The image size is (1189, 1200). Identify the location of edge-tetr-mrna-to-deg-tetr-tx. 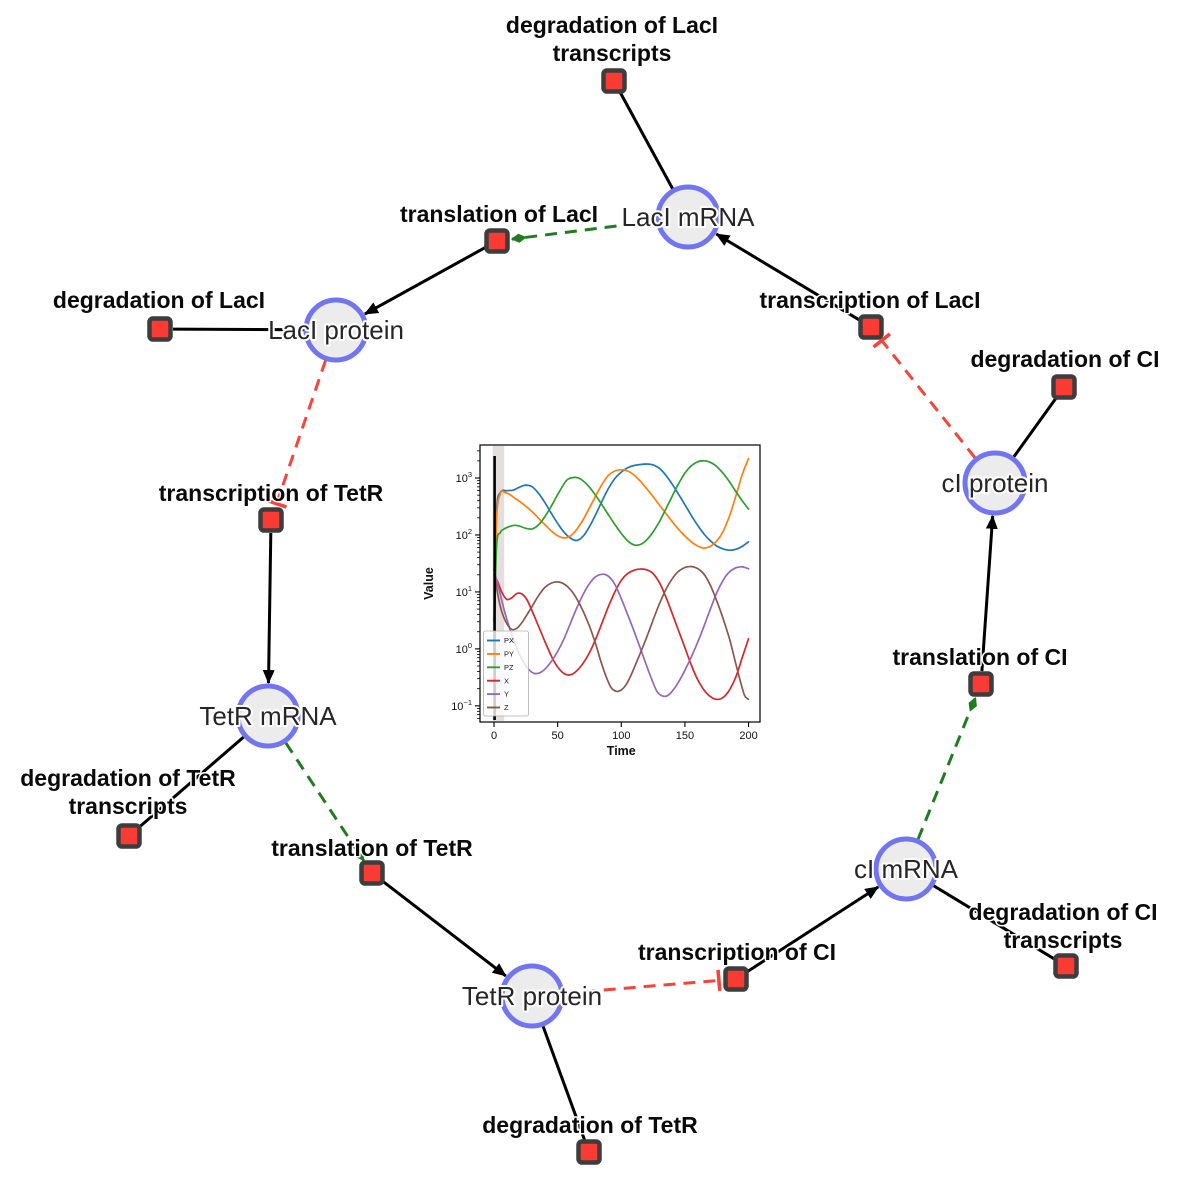
(191, 782).